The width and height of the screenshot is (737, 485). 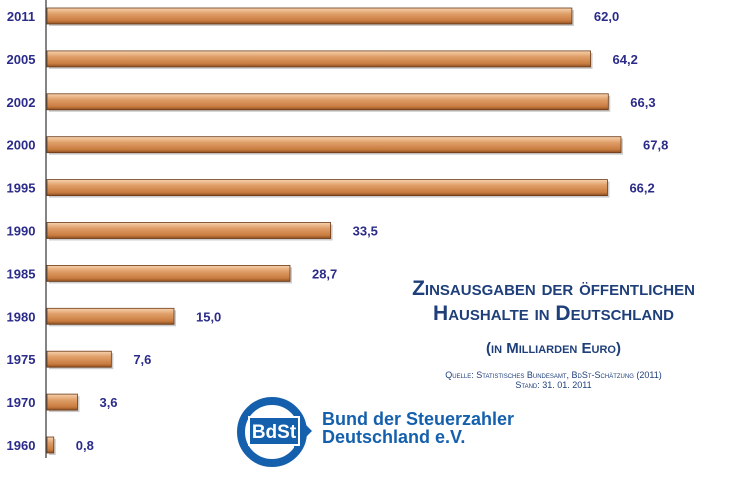 What do you see at coordinates (418, 419) in the screenshot?
I see `org-line-1: Bund der Steuerzahler` at bounding box center [418, 419].